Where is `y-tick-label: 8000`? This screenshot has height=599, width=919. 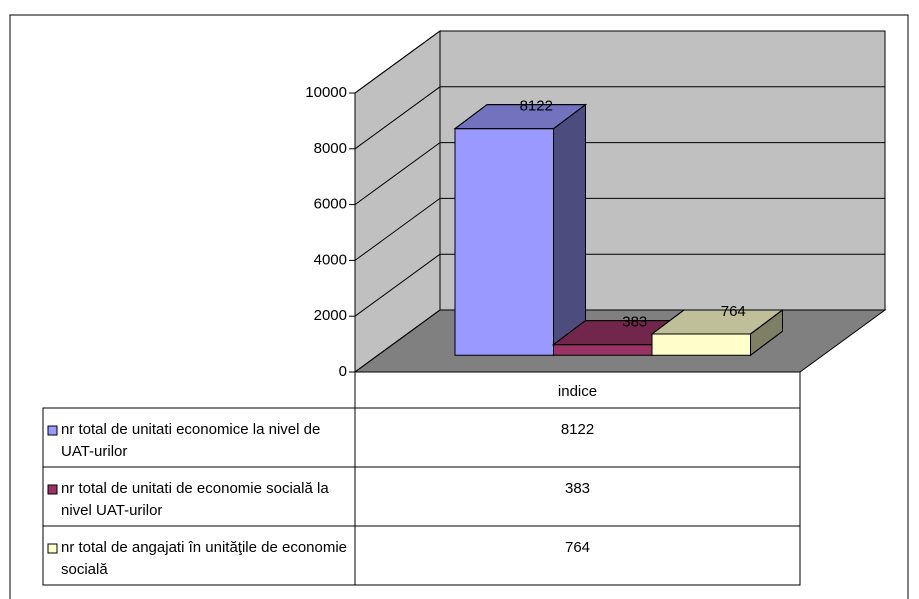
y-tick-label: 8000 is located at coordinates (330, 148).